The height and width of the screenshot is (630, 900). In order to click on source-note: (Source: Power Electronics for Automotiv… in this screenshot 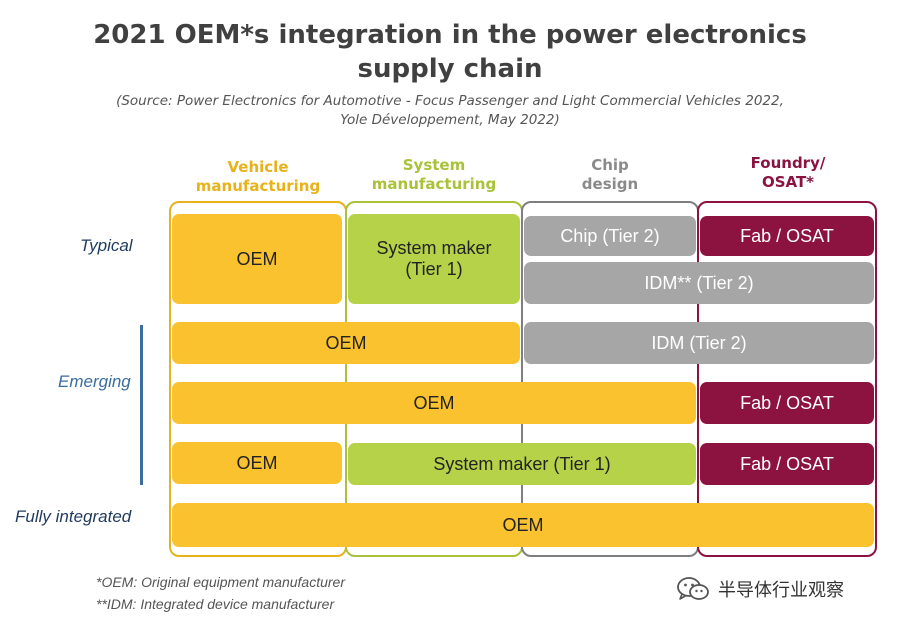, I will do `click(450, 111)`.